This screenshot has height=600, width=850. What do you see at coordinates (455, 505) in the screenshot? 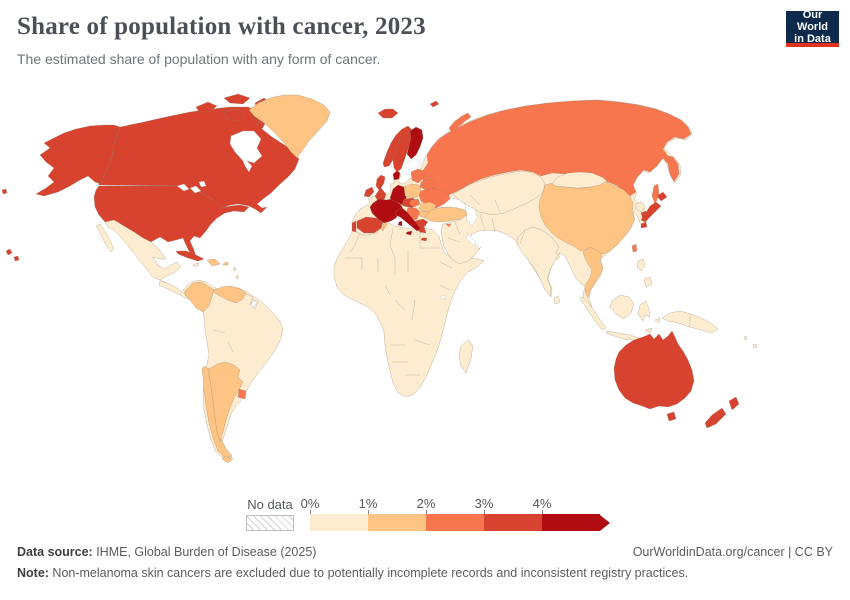
I see `legend-tick-labels: 0% 1% 2% 3% 4%` at bounding box center [455, 505].